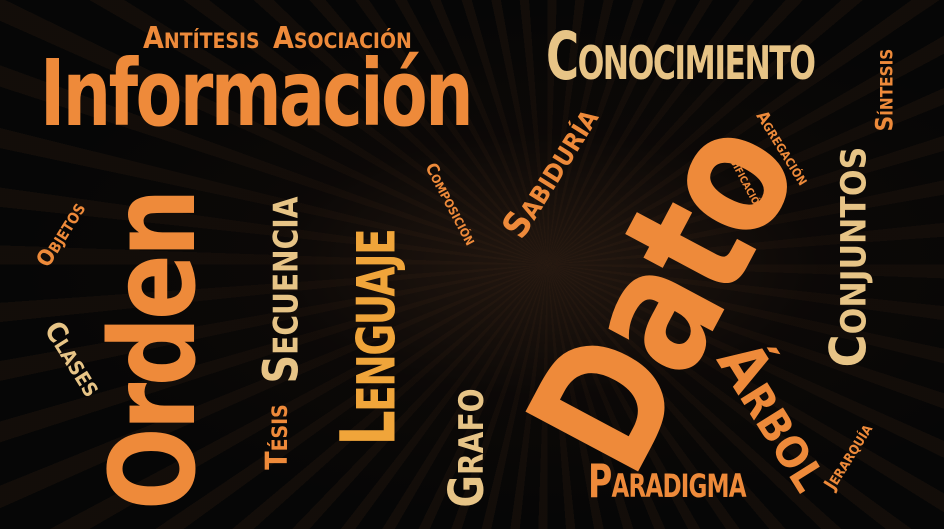 The height and width of the screenshot is (529, 944). What do you see at coordinates (450, 204) in the screenshot?
I see `word-composicion: Composición` at bounding box center [450, 204].